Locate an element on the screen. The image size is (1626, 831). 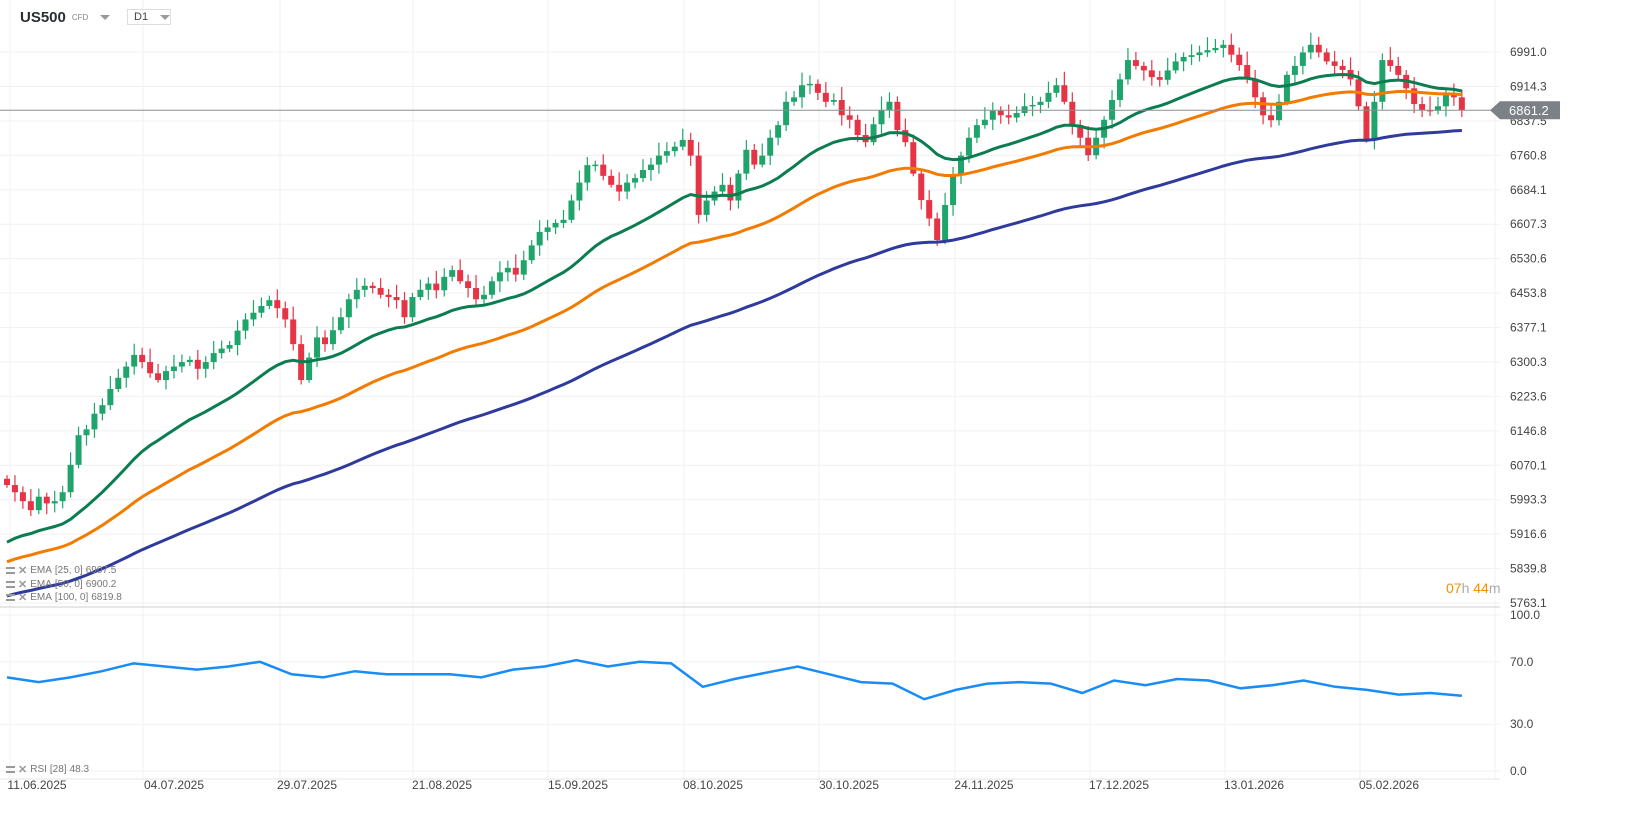
x-tick-label: 05.02.2026 is located at coordinates (1389, 785).